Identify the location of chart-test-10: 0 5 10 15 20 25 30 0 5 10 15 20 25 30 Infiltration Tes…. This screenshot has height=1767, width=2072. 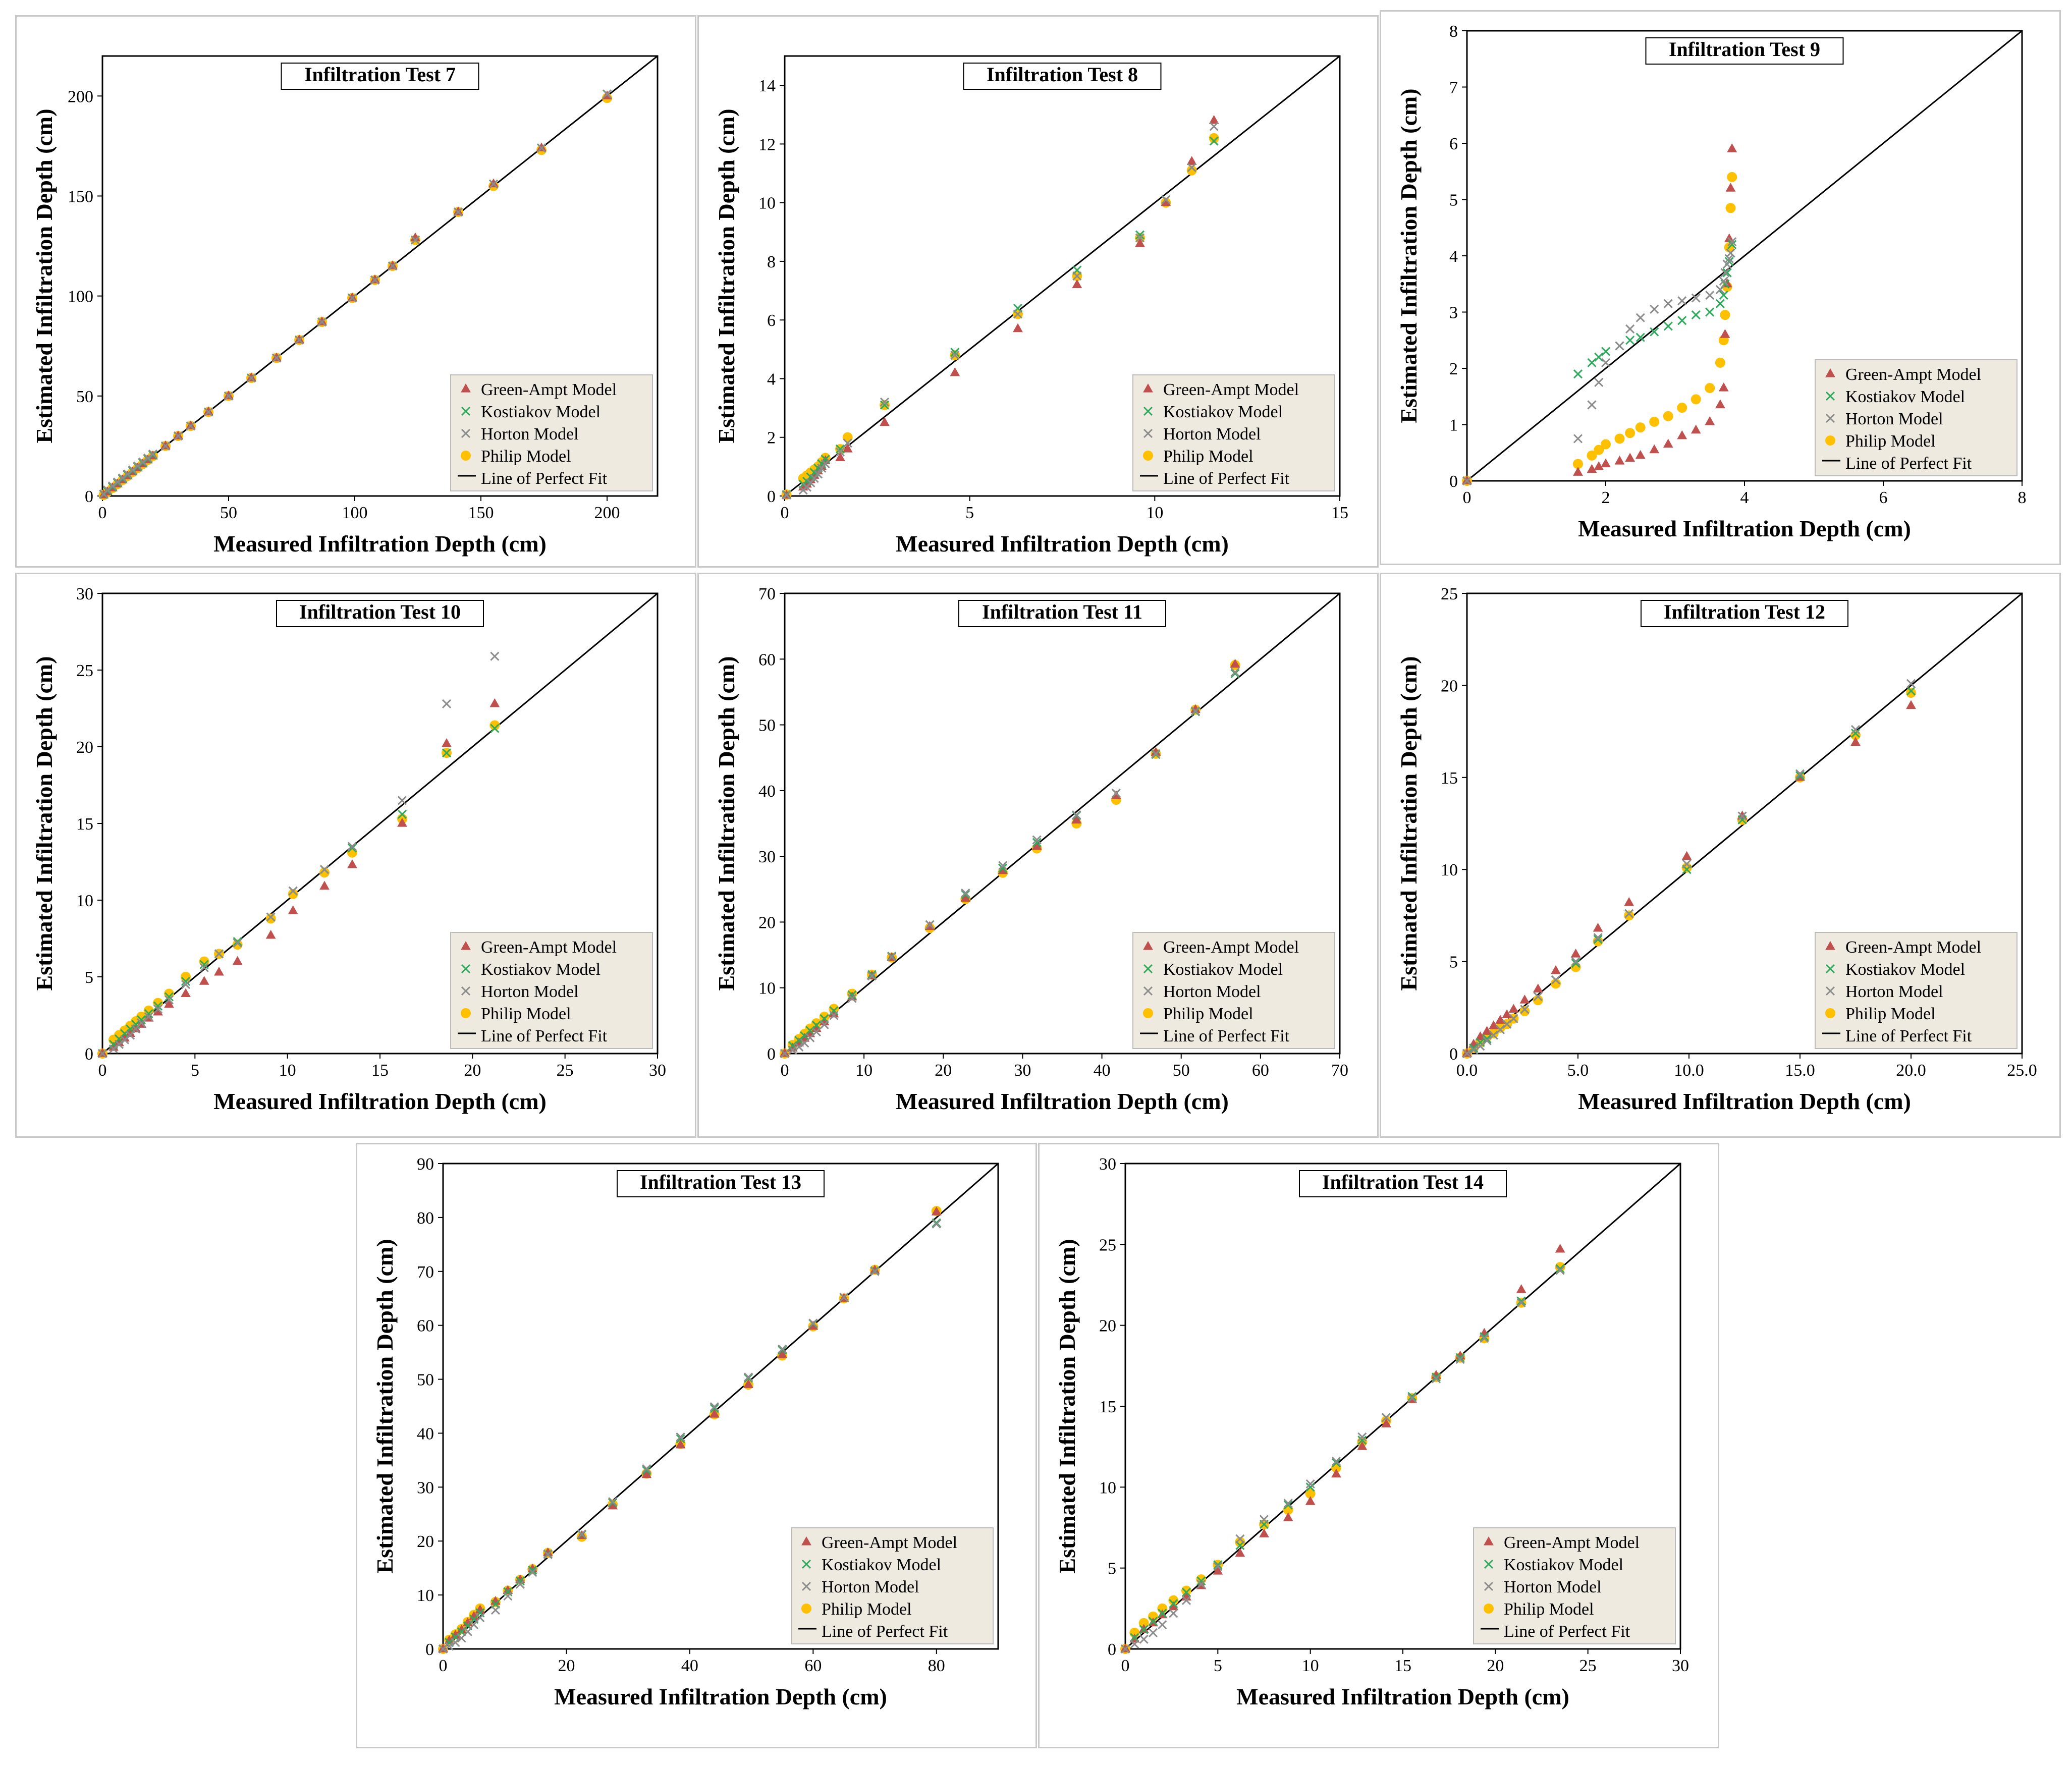
(348, 849).